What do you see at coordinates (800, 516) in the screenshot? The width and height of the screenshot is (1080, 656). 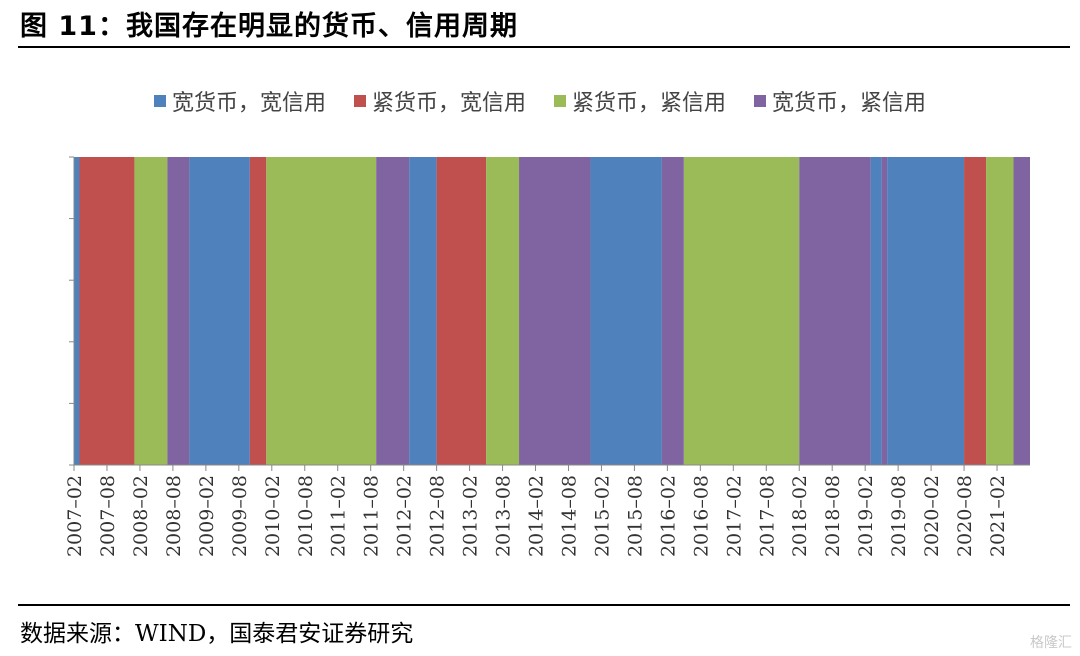 I see `x-tick-label-22: 2018–02` at bounding box center [800, 516].